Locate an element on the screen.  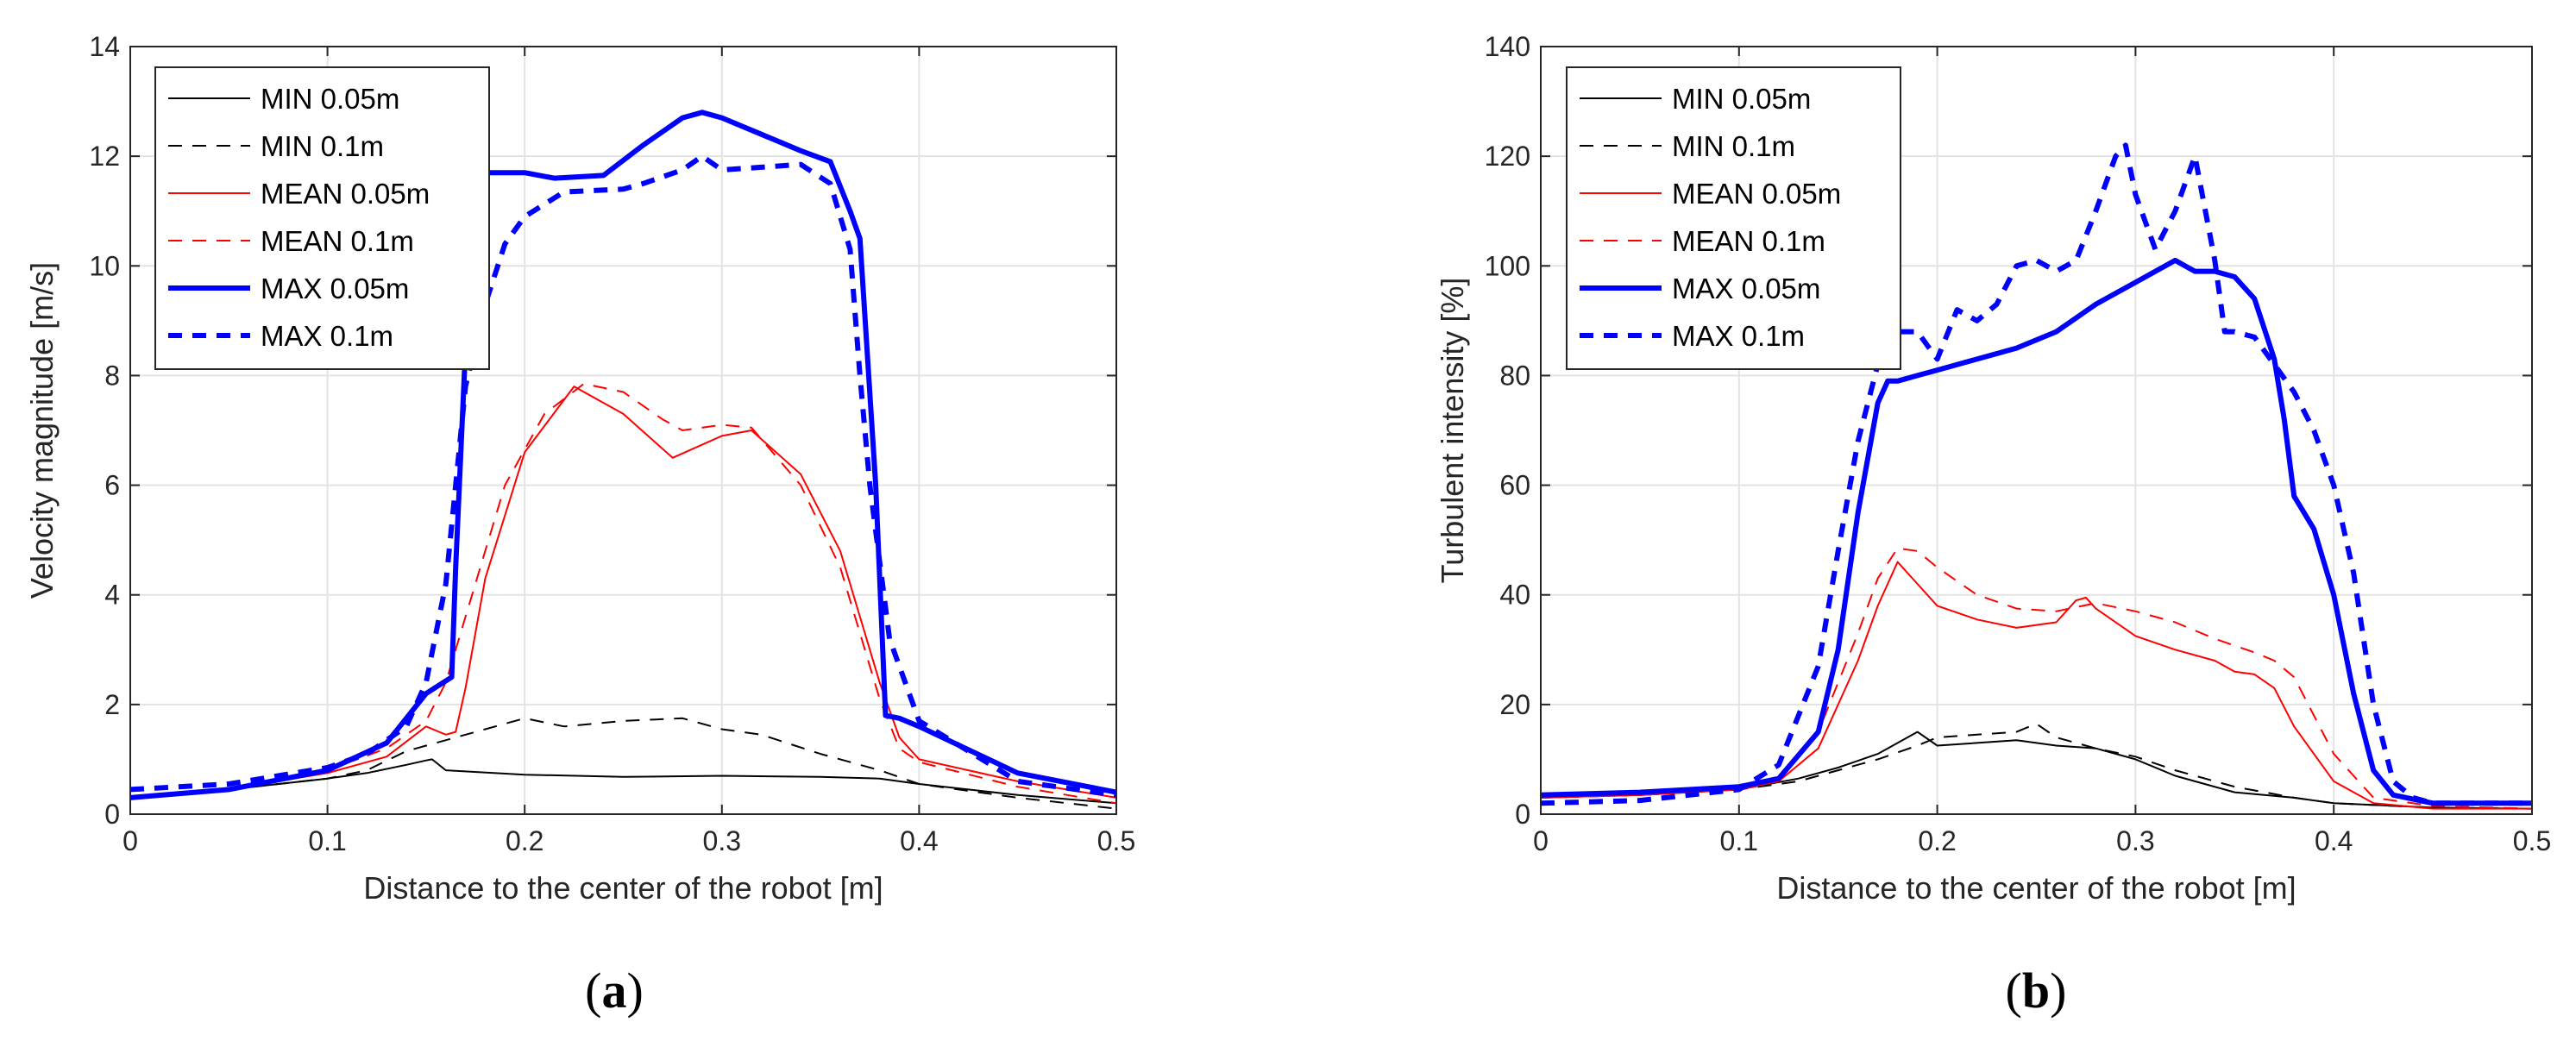
y-tick-label: 60 is located at coordinates (1514, 486).